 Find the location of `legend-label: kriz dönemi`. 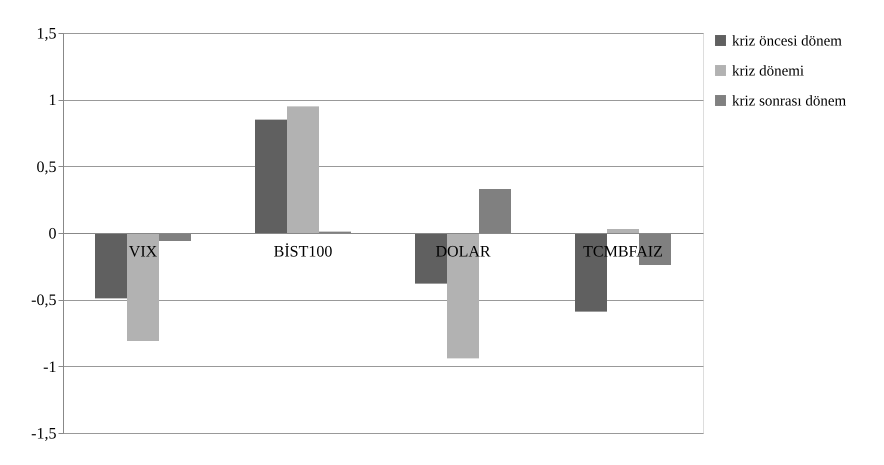

legend-label: kriz dönemi is located at coordinates (768, 72).